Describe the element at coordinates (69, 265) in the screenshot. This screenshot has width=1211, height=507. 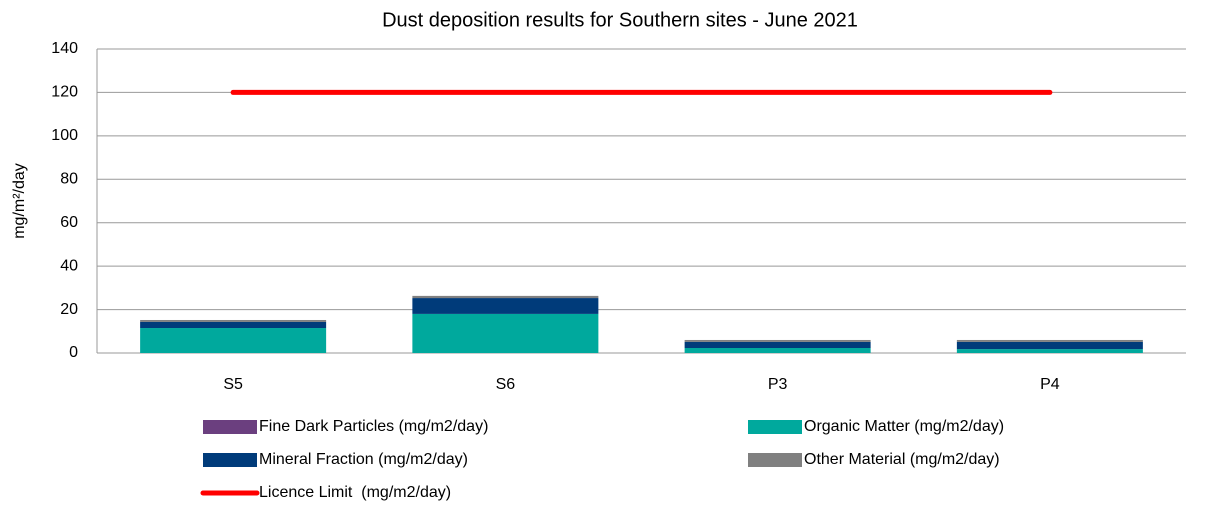
I see `y-tick-label: 40` at that location.